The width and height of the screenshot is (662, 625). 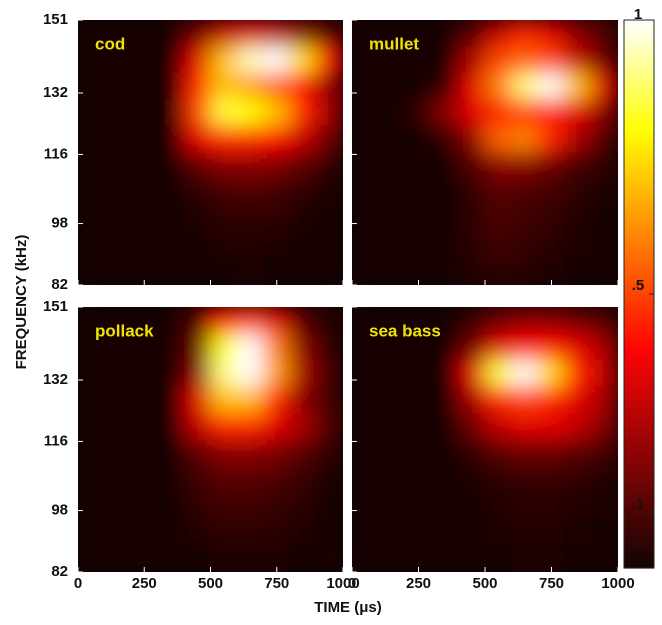 What do you see at coordinates (59, 510) in the screenshot?
I see `y-tick-label: 98` at bounding box center [59, 510].